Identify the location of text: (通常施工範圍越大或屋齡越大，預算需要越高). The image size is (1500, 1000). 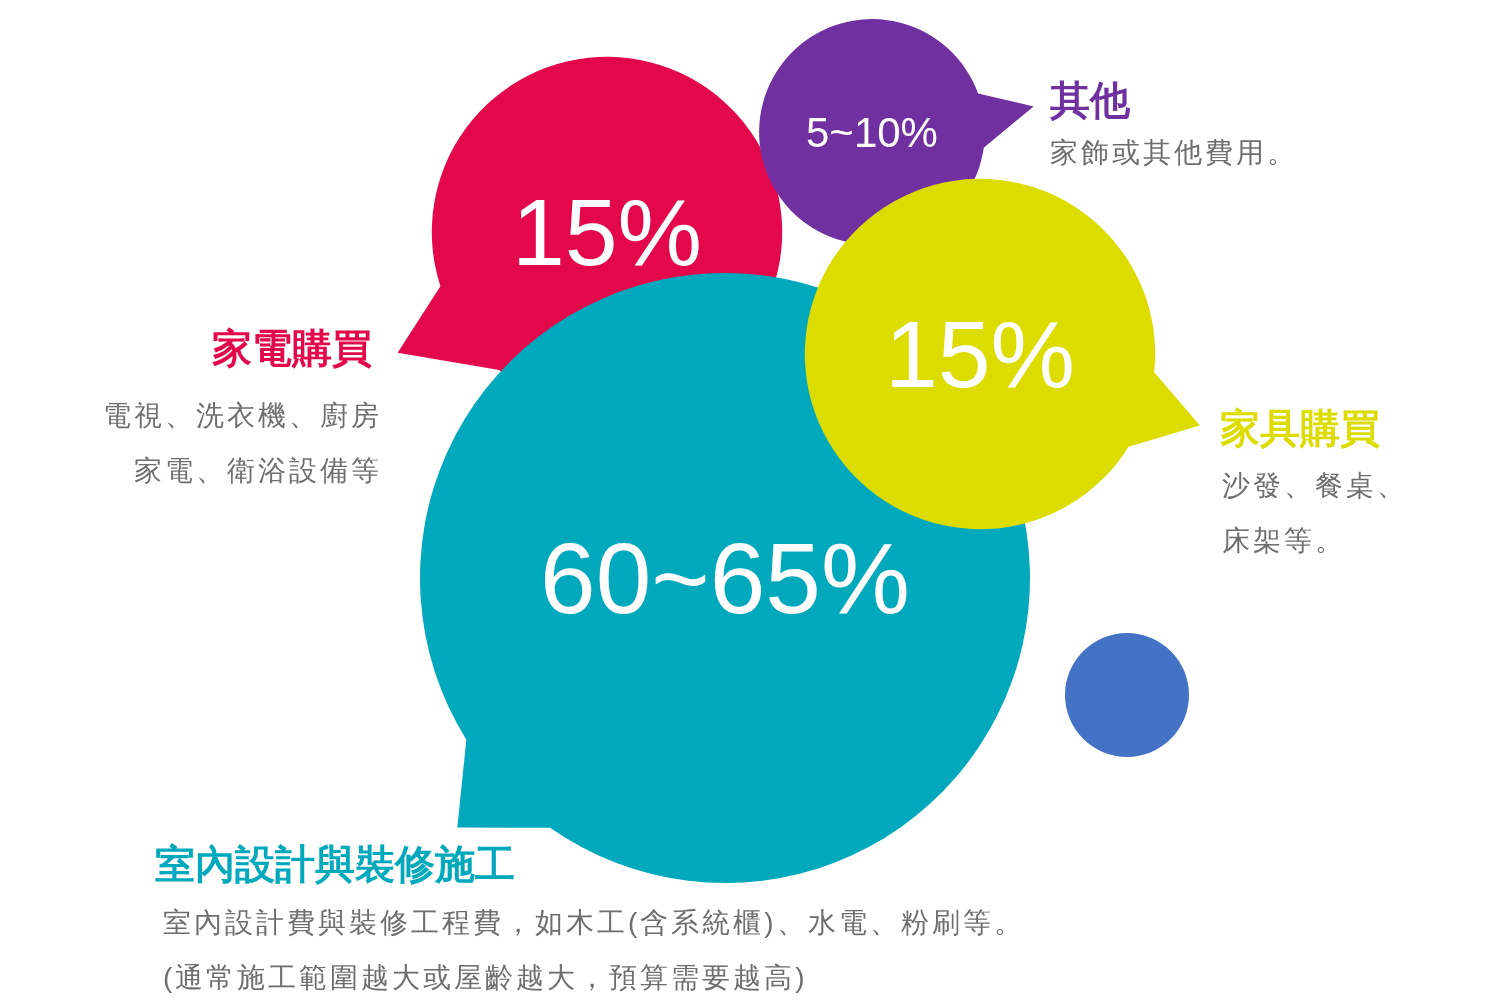
(485, 977).